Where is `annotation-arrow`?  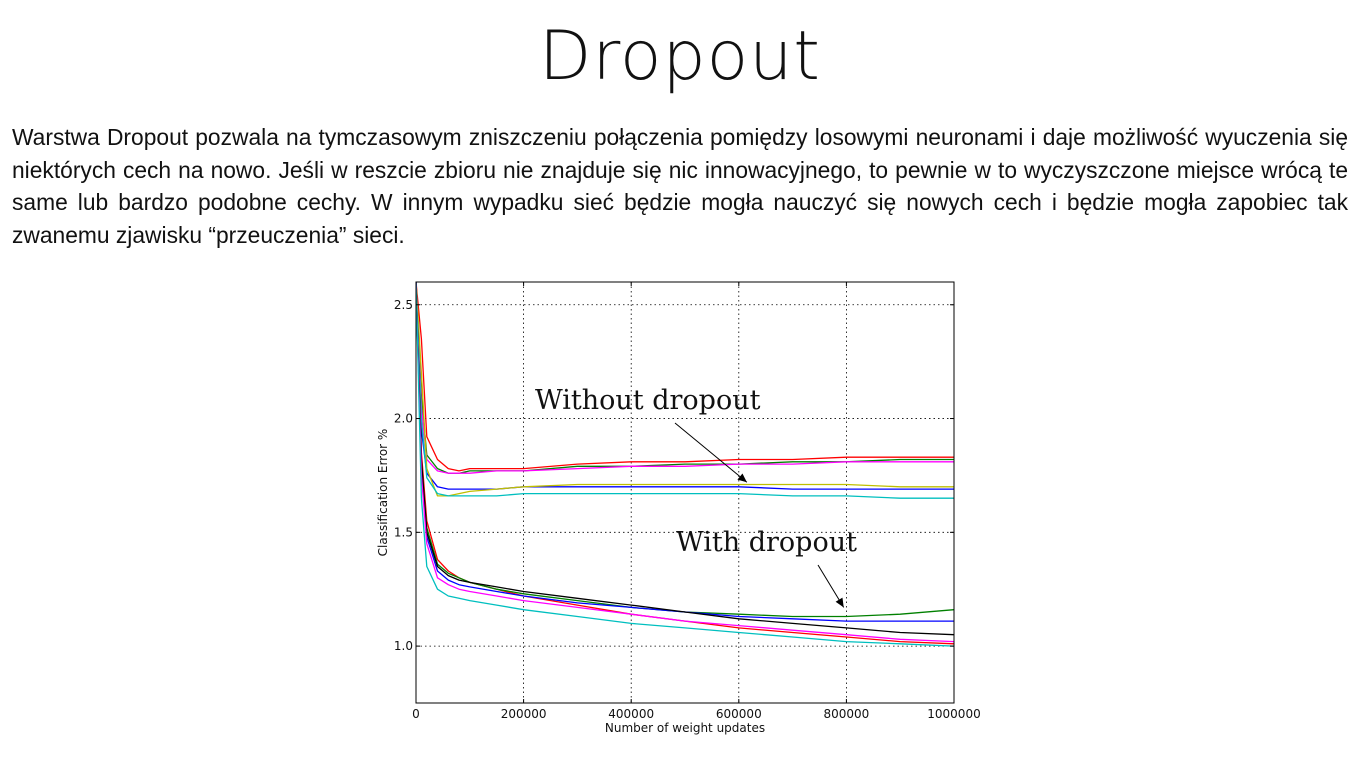 annotation-arrow is located at coordinates (711, 452).